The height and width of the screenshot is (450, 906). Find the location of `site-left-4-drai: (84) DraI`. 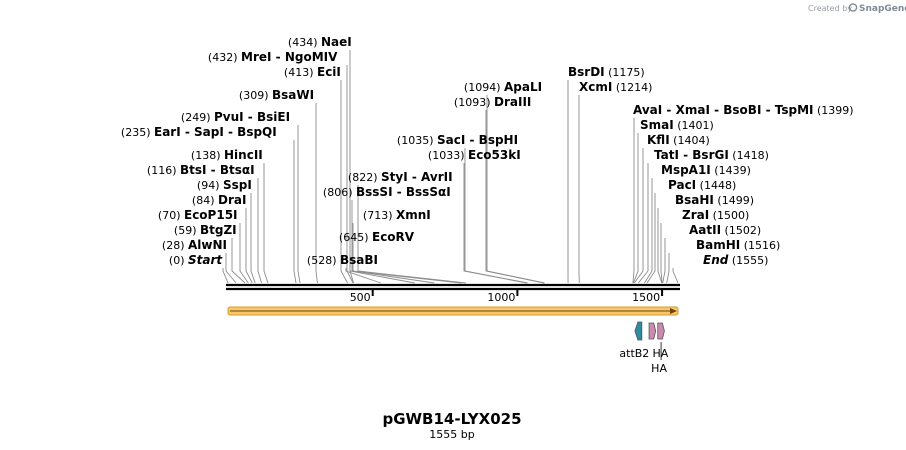

site-left-4-drai: (84) DraI is located at coordinates (219, 200).